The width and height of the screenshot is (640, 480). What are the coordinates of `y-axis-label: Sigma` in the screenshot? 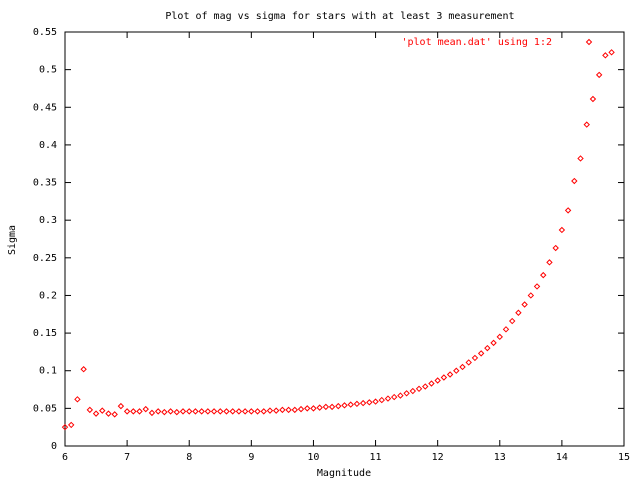 It's located at (12, 240).